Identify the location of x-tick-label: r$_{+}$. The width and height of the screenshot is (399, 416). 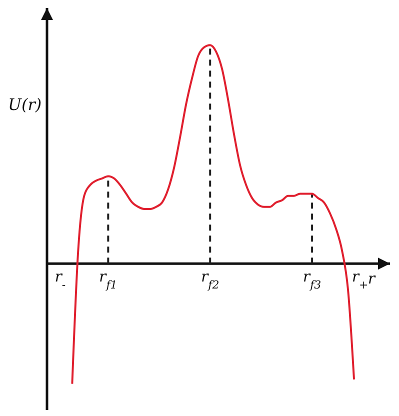
(360, 280).